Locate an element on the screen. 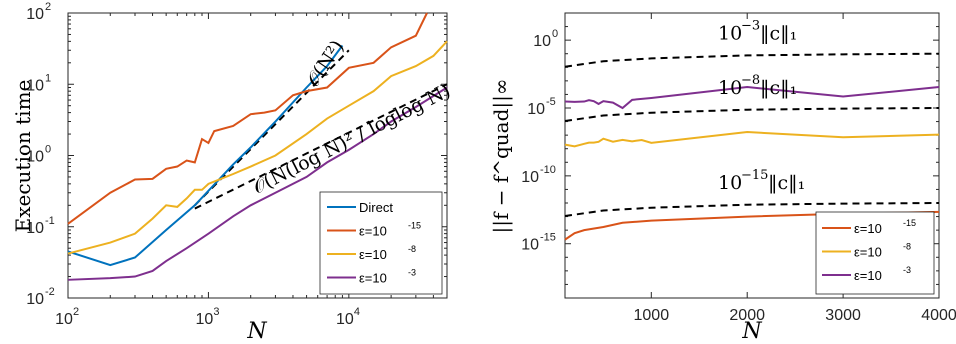  reference-label: 10−3 ‖c‖₁ is located at coordinates (757, 32).